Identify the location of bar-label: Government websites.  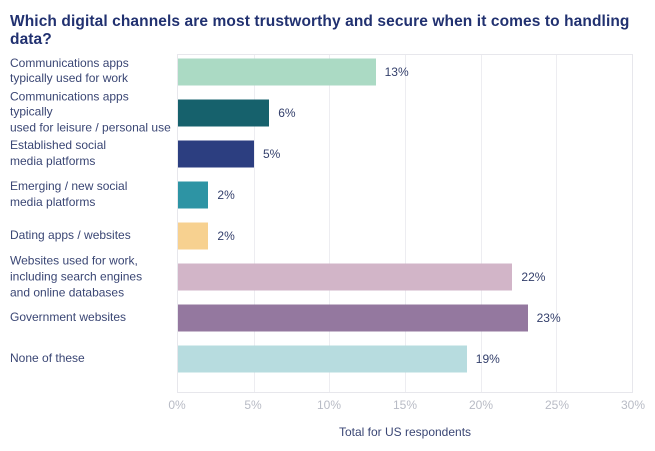
(68, 317).